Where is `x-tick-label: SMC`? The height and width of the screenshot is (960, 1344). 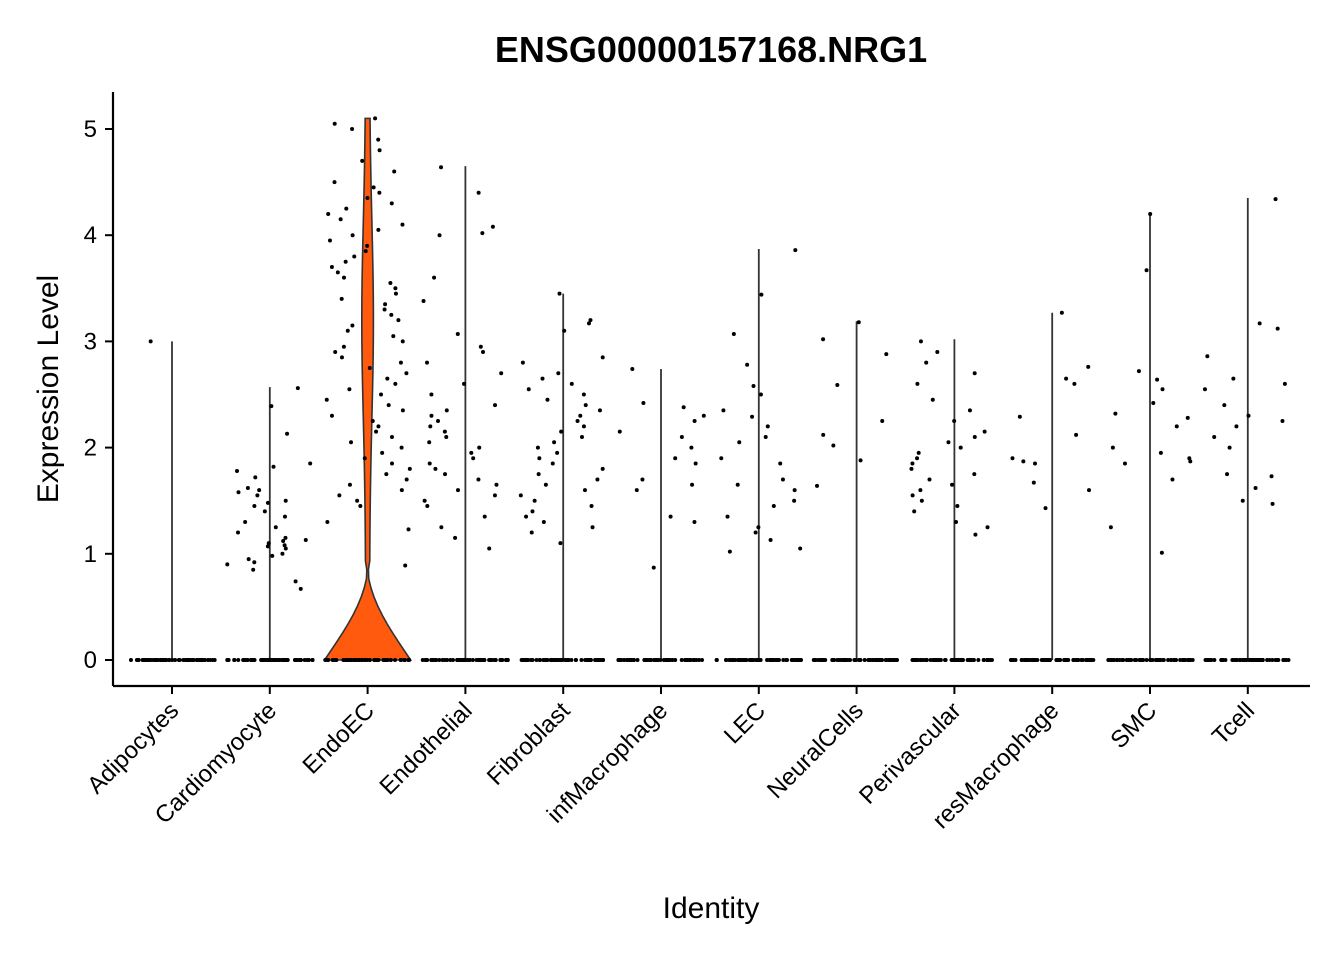 x-tick-label: SMC is located at coordinates (1133, 725).